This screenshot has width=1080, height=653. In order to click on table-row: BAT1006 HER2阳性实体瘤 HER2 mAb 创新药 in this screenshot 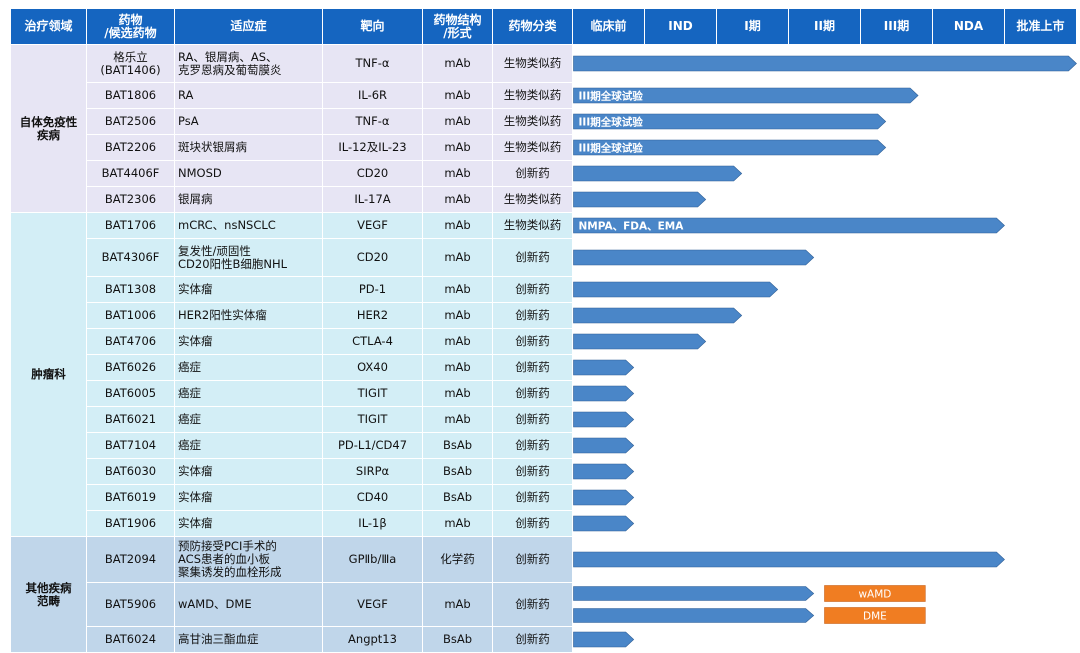, I will do `click(544, 315)`.